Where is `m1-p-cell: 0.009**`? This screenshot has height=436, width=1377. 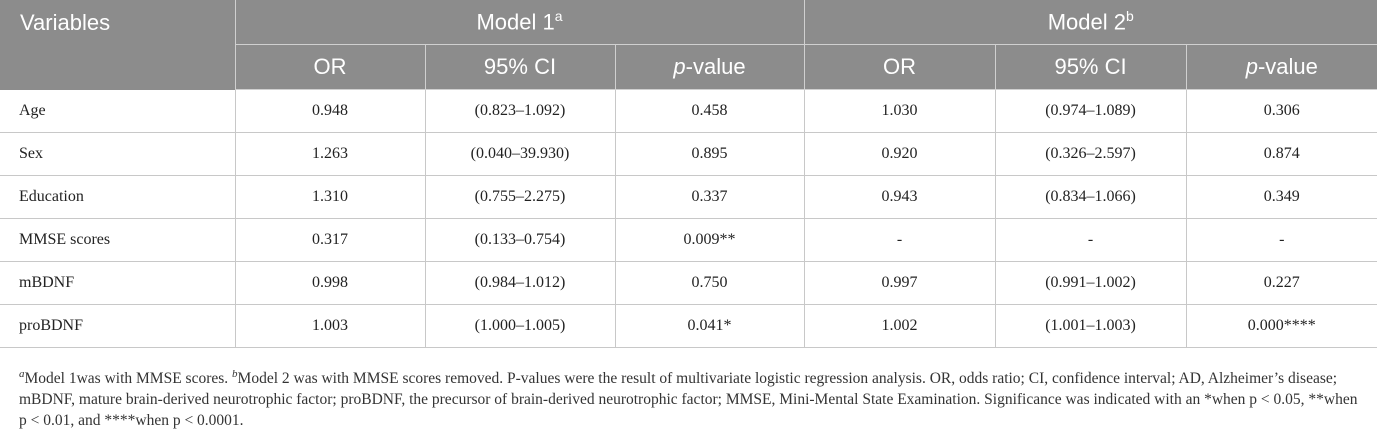
m1-p-cell: 0.009** is located at coordinates (710, 240).